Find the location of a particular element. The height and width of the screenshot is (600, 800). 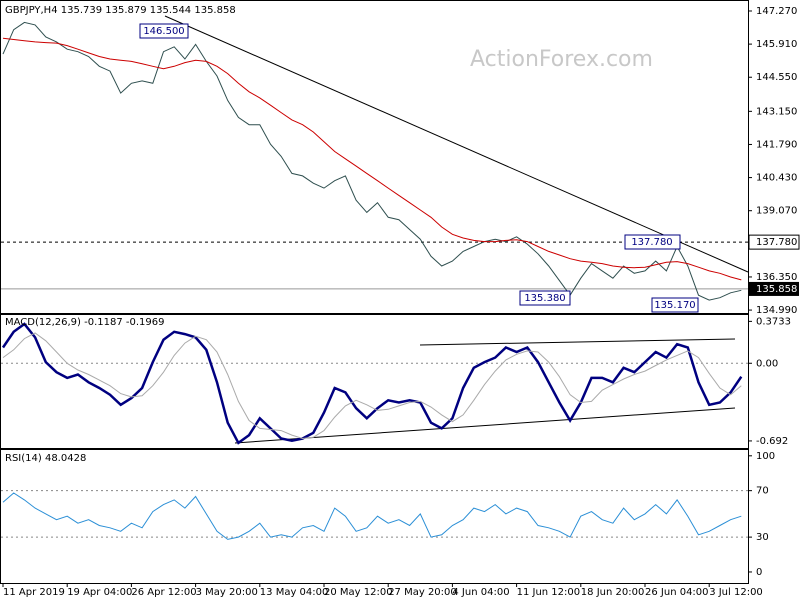

y-tick-label: 147.270 is located at coordinates (776, 11).